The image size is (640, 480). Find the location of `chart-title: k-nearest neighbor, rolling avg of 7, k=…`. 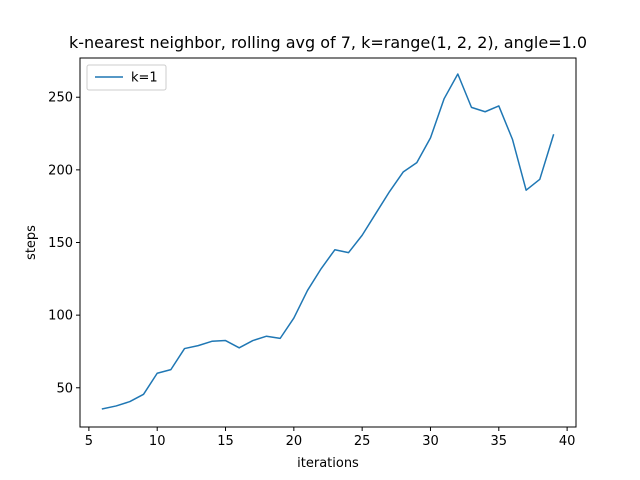

chart-title: k-nearest neighbor, rolling avg of 7, k=… is located at coordinates (328, 42).